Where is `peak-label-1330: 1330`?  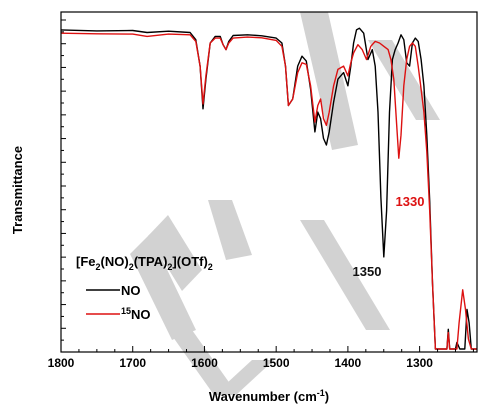 peak-label-1330: 1330 is located at coordinates (410, 201).